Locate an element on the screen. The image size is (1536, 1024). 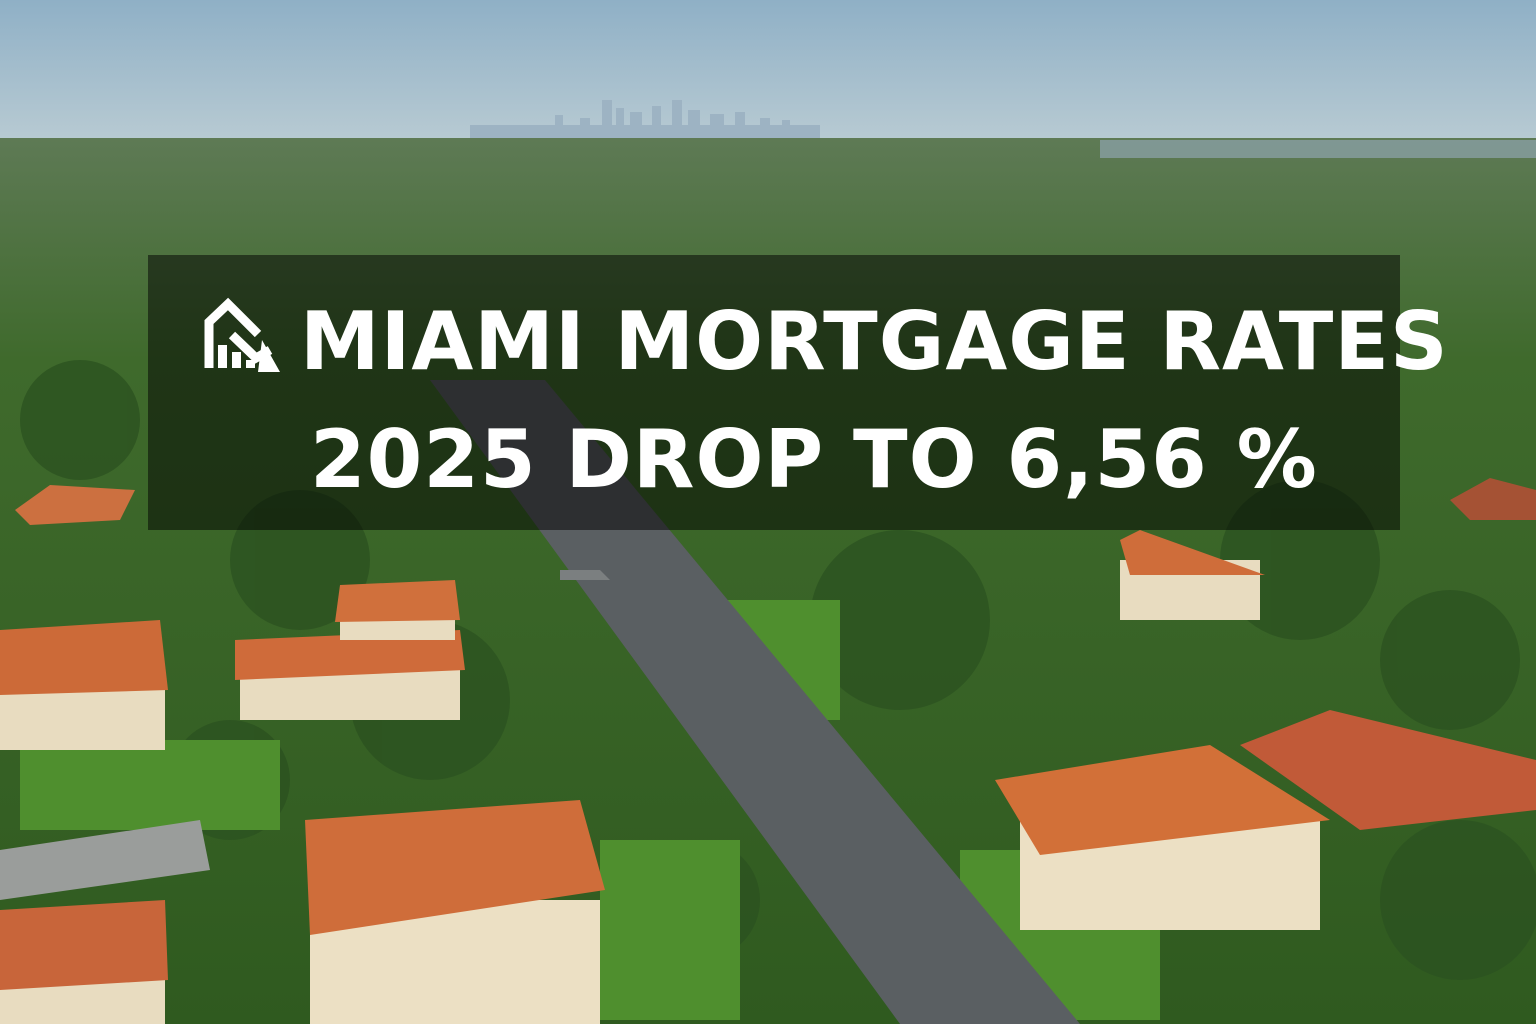
side-road is located at coordinates (105, 860).